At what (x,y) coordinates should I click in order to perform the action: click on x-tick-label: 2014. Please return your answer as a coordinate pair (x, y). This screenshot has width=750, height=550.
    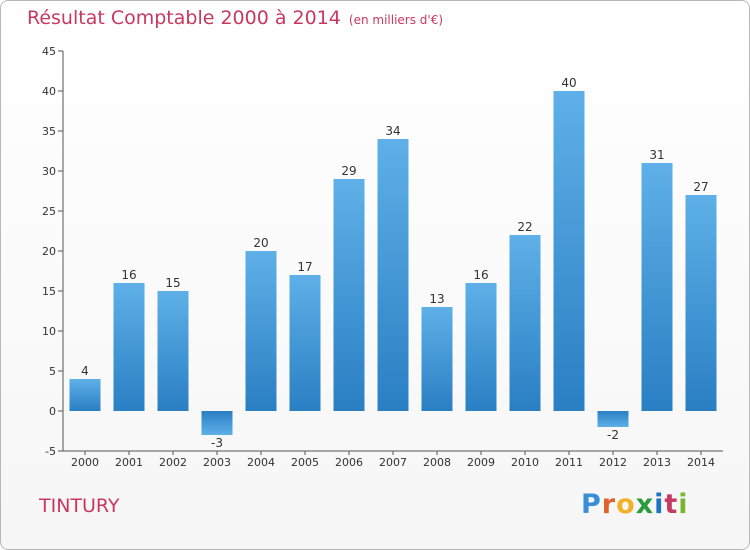
    Looking at the image, I should click on (701, 462).